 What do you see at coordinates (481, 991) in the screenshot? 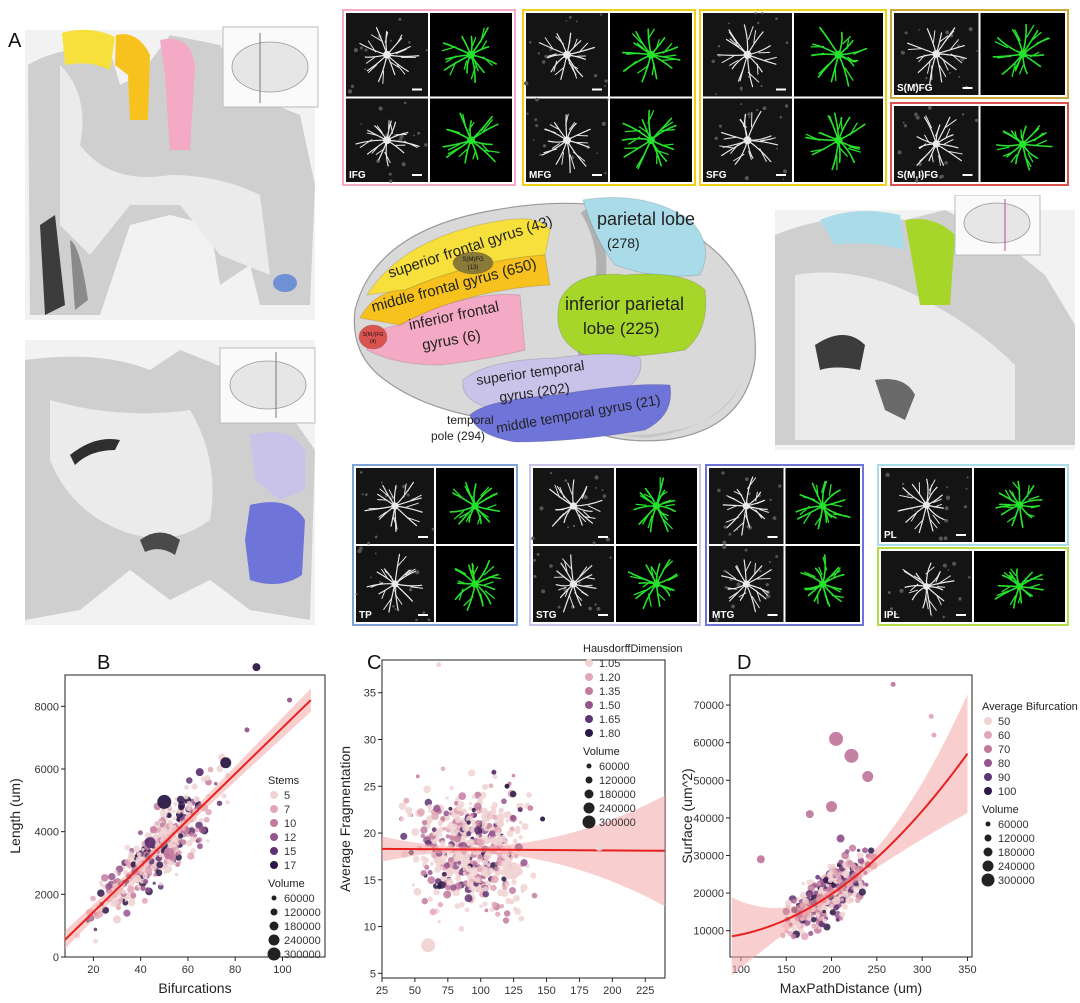
I see `x-tick-label: 100` at bounding box center [481, 991].